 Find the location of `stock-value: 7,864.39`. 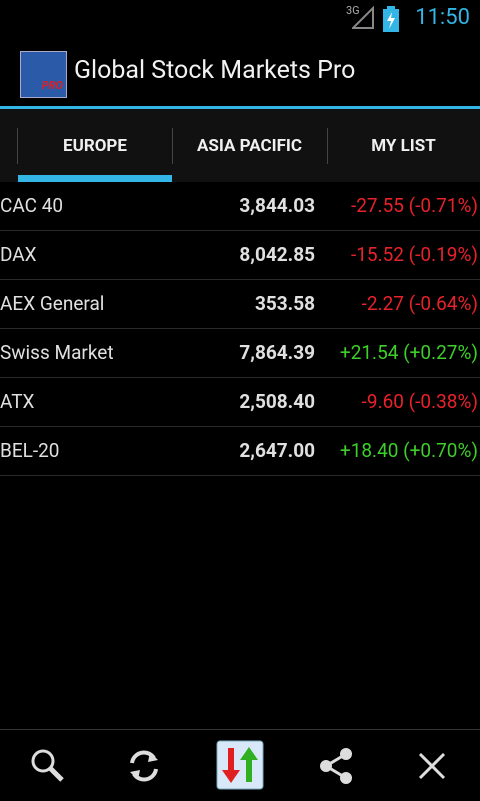

stock-value: 7,864.39 is located at coordinates (277, 352).